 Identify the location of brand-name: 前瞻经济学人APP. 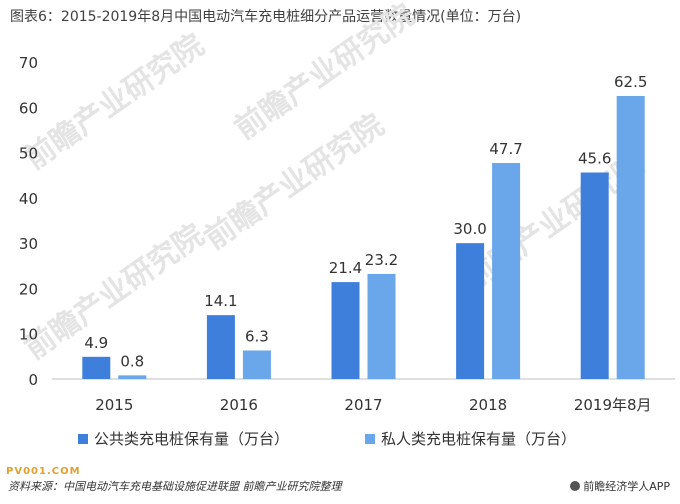
(626, 486).